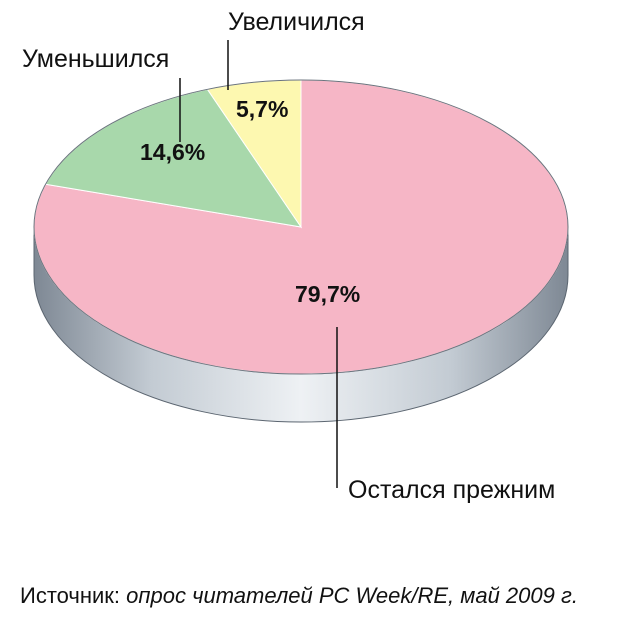  Describe the element at coordinates (262, 109) in the screenshot. I see `value-label-increased: 5,7%` at that location.